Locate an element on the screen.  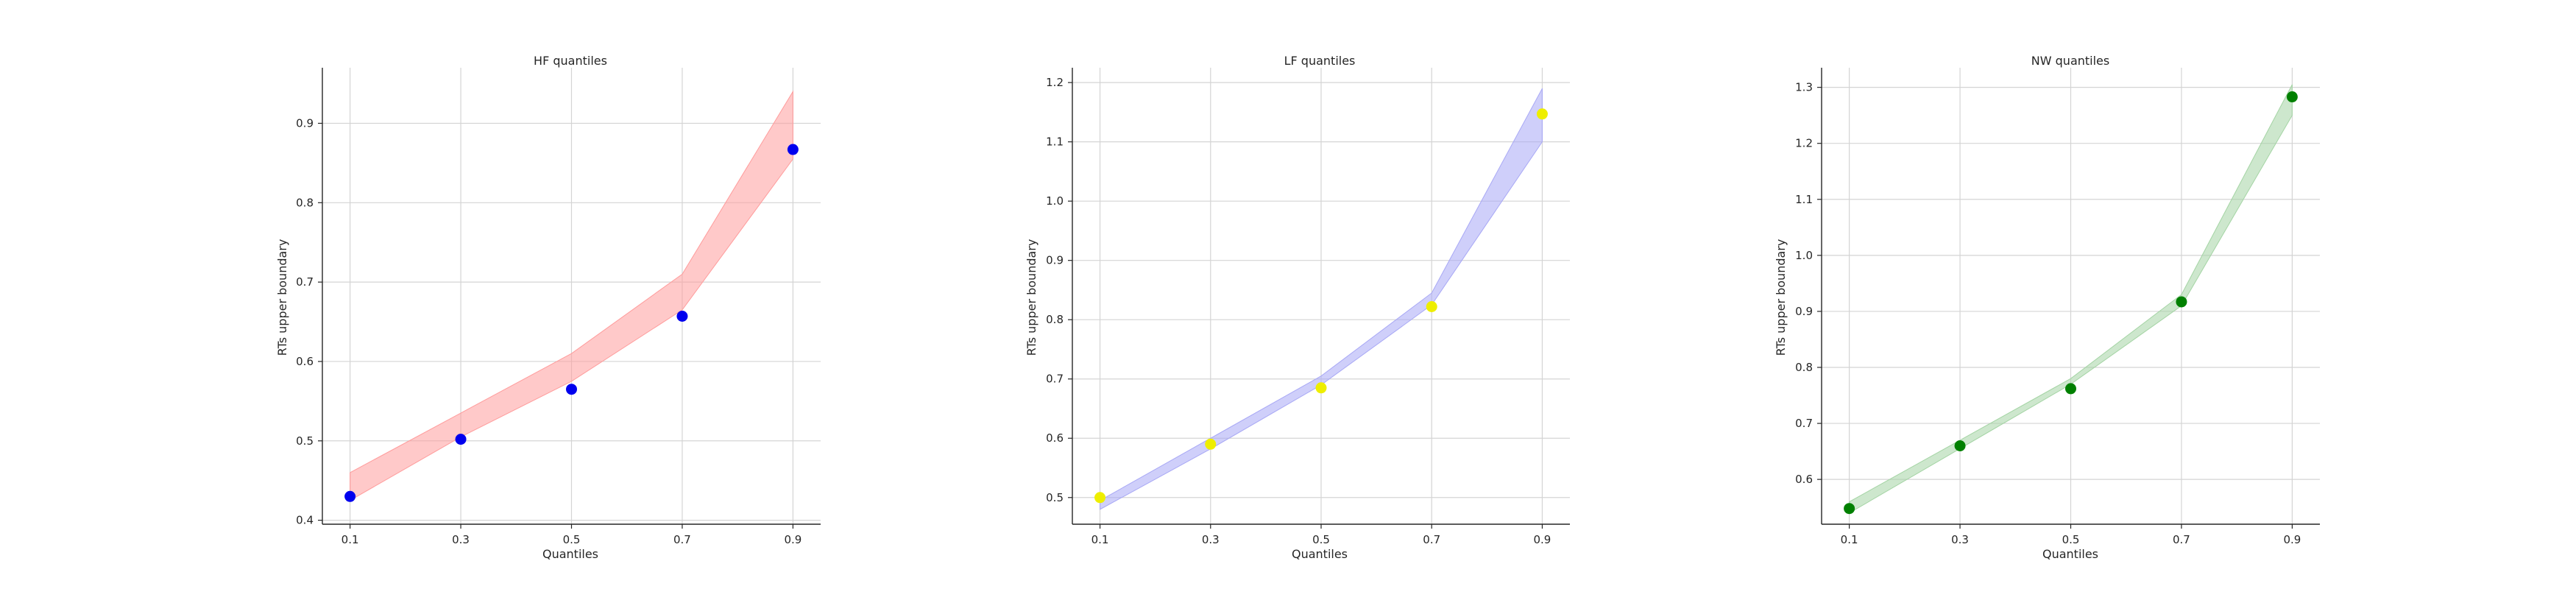
chart-title: NW quantiles is located at coordinates (2070, 61).